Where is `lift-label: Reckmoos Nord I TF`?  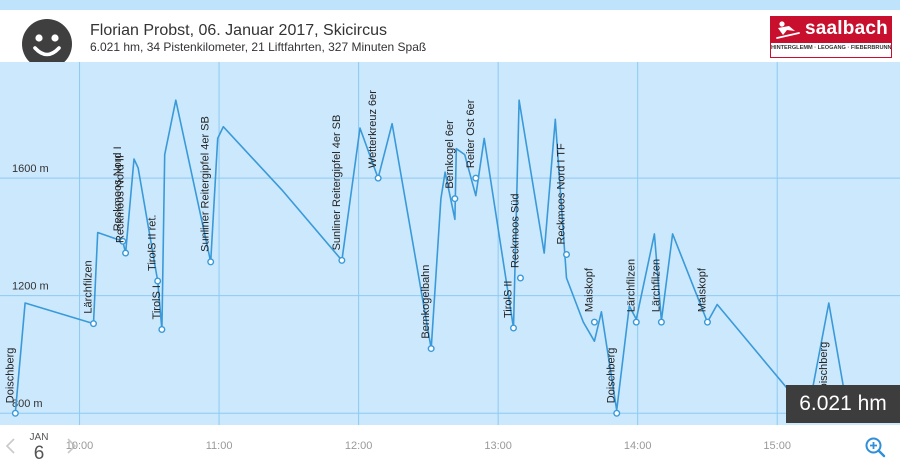 lift-label: Reckmoos Nord I TF is located at coordinates (562, 194).